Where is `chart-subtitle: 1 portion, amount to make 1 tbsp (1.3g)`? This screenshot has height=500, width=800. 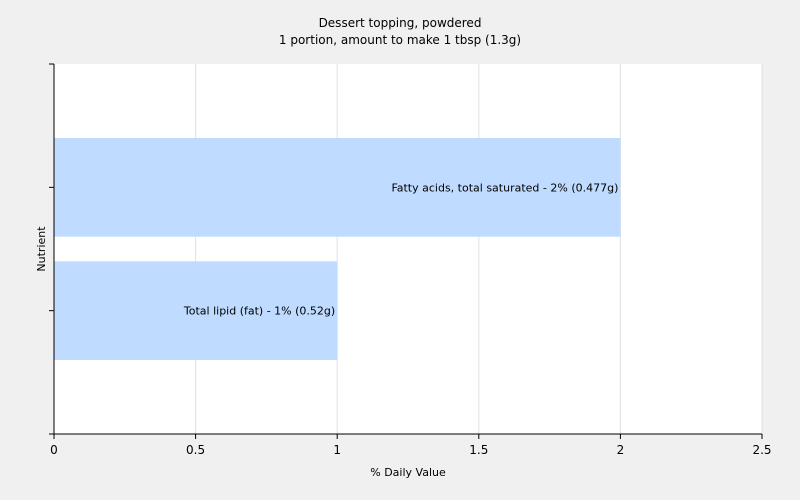
chart-subtitle: 1 portion, amount to make 1 tbsp (1.3g) is located at coordinates (400, 40).